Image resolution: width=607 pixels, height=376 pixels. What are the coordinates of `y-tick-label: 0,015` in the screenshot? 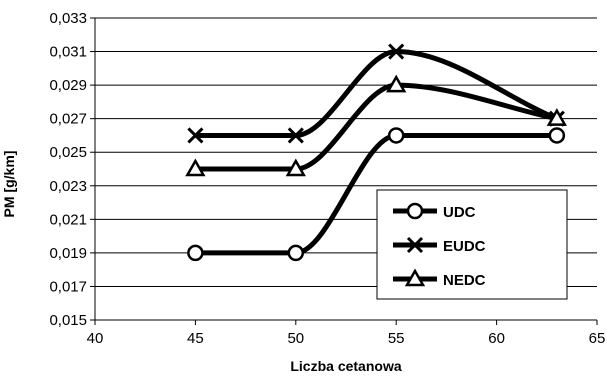 It's located at (68, 320).